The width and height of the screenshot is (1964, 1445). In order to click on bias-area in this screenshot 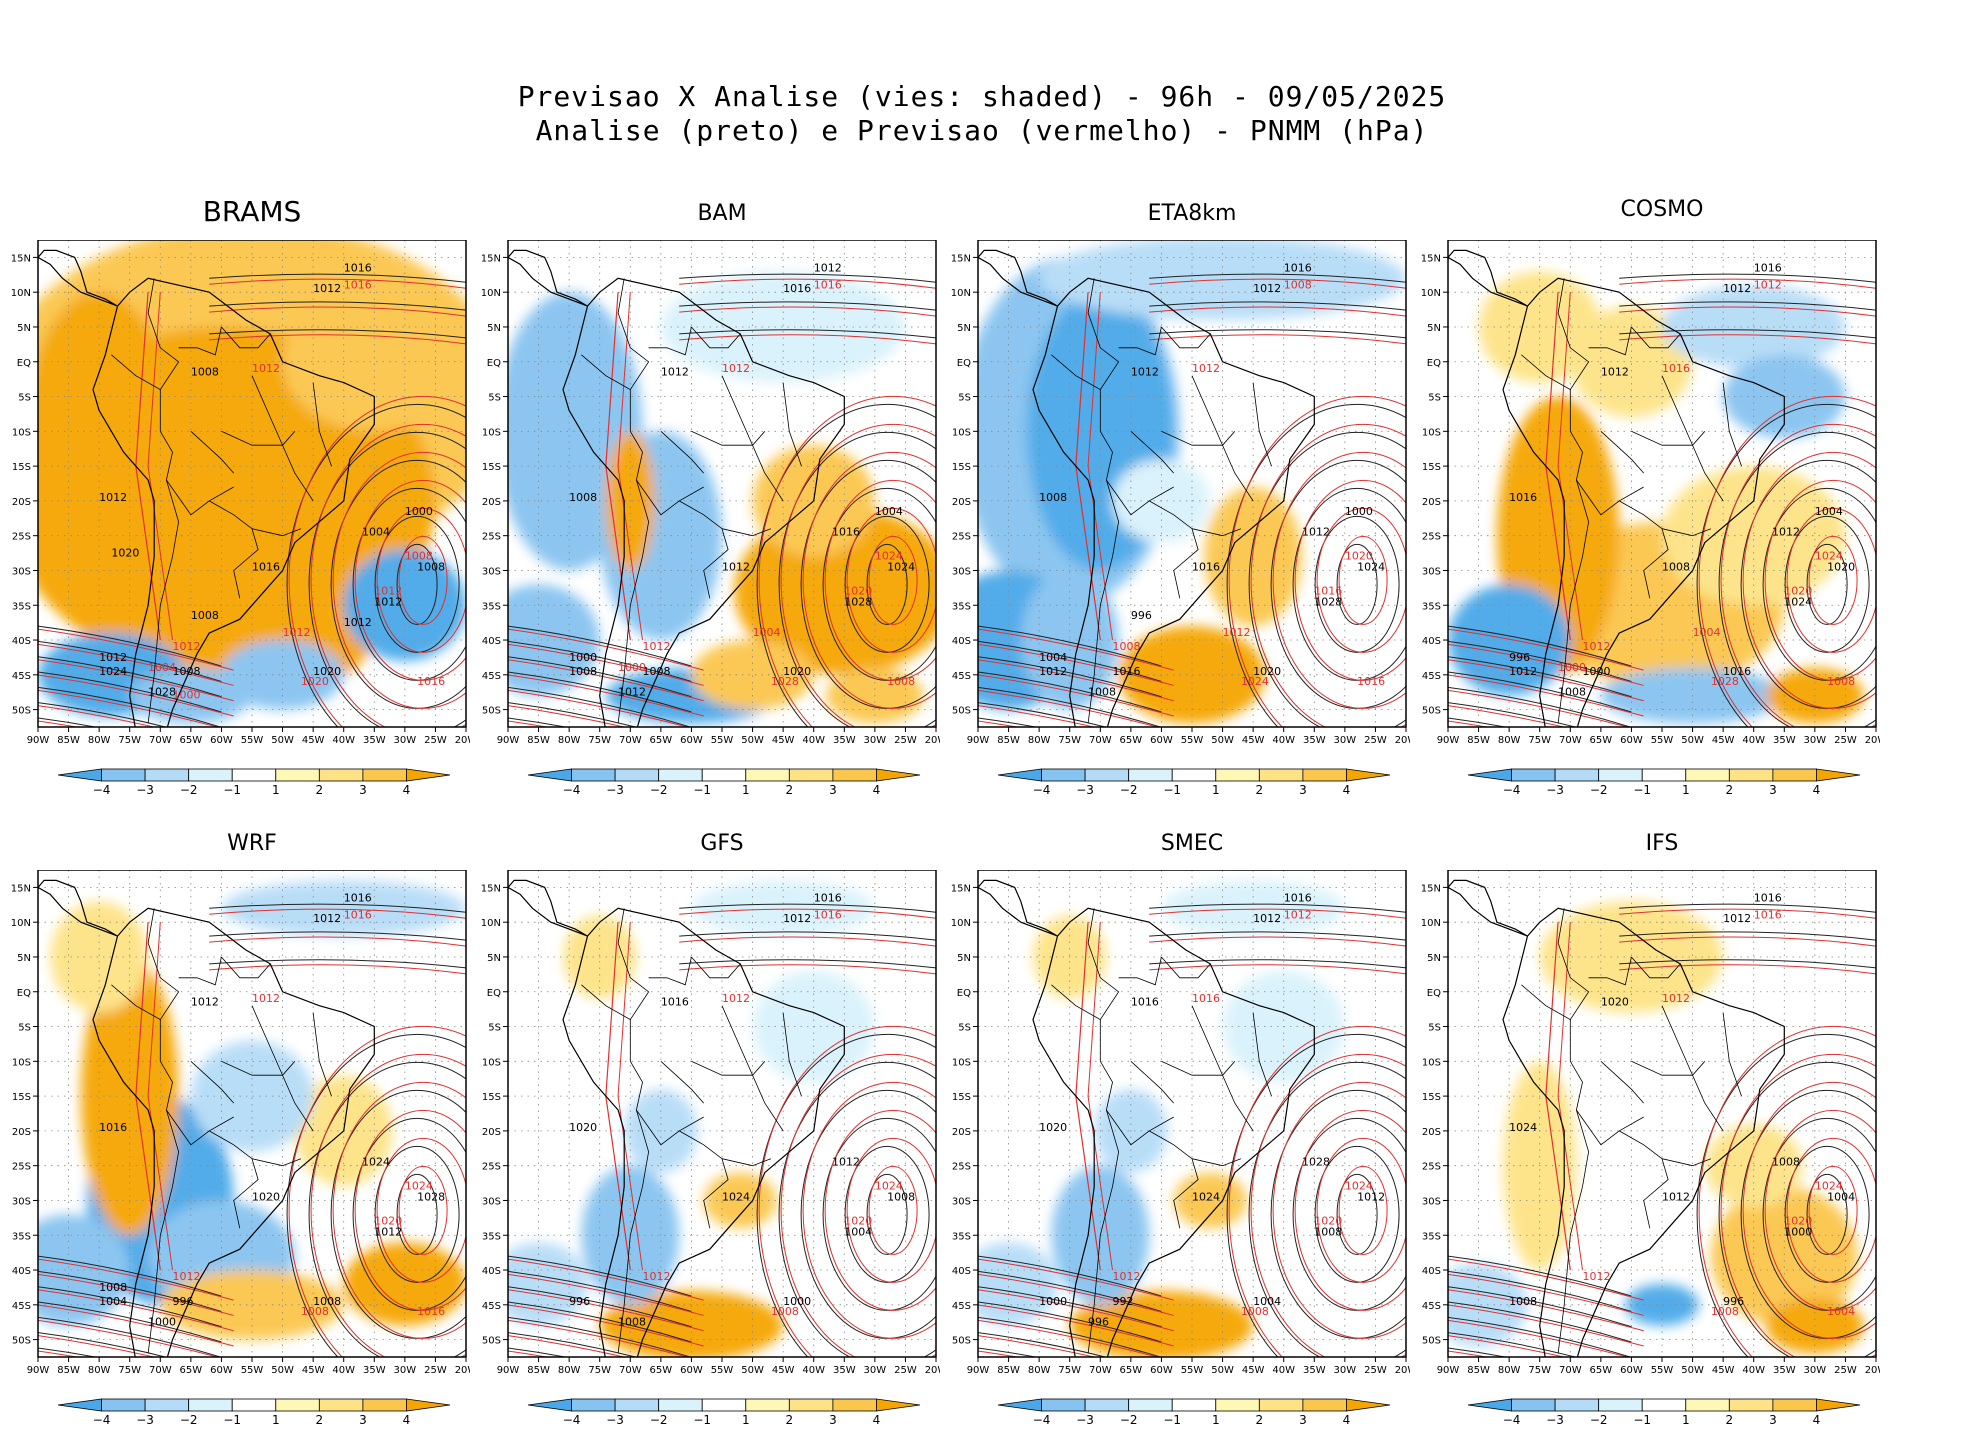, I will do `click(1509, 640)`.